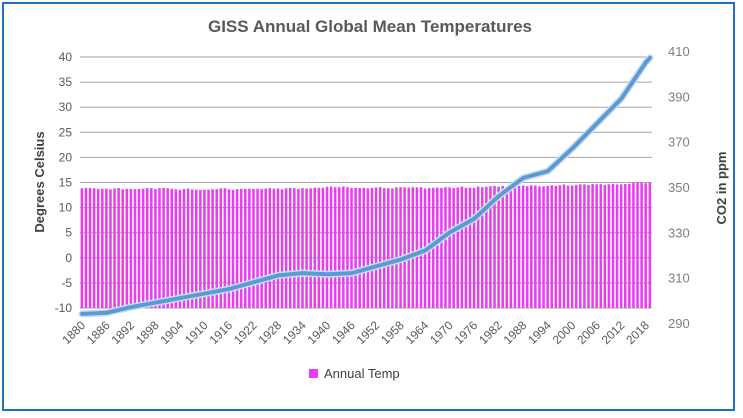 This screenshot has width=743, height=418. What do you see at coordinates (613, 332) in the screenshot?
I see `x-tick-label: 2012` at bounding box center [613, 332].